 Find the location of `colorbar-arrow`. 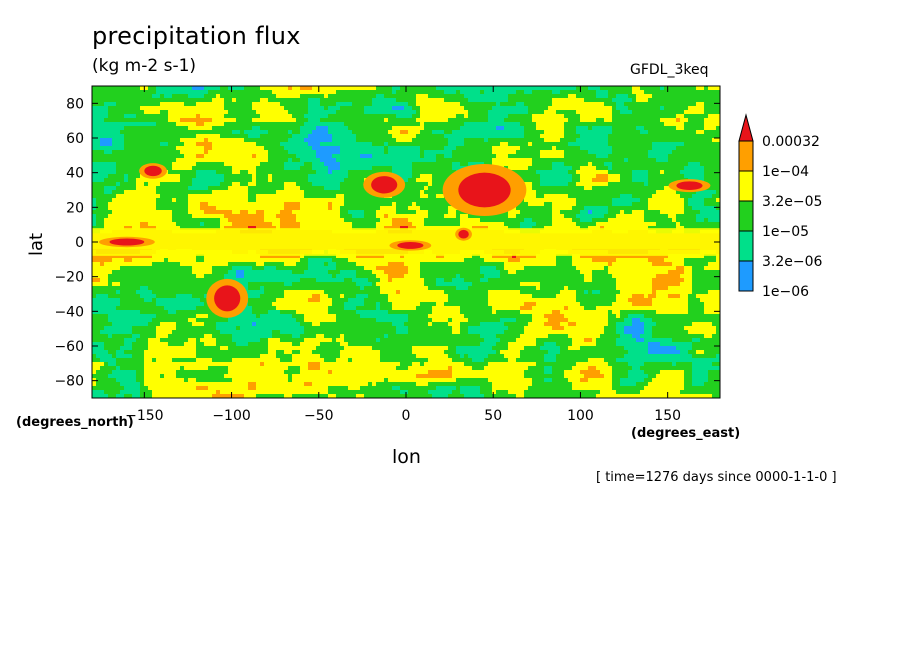

colorbar-arrow is located at coordinates (746, 127).